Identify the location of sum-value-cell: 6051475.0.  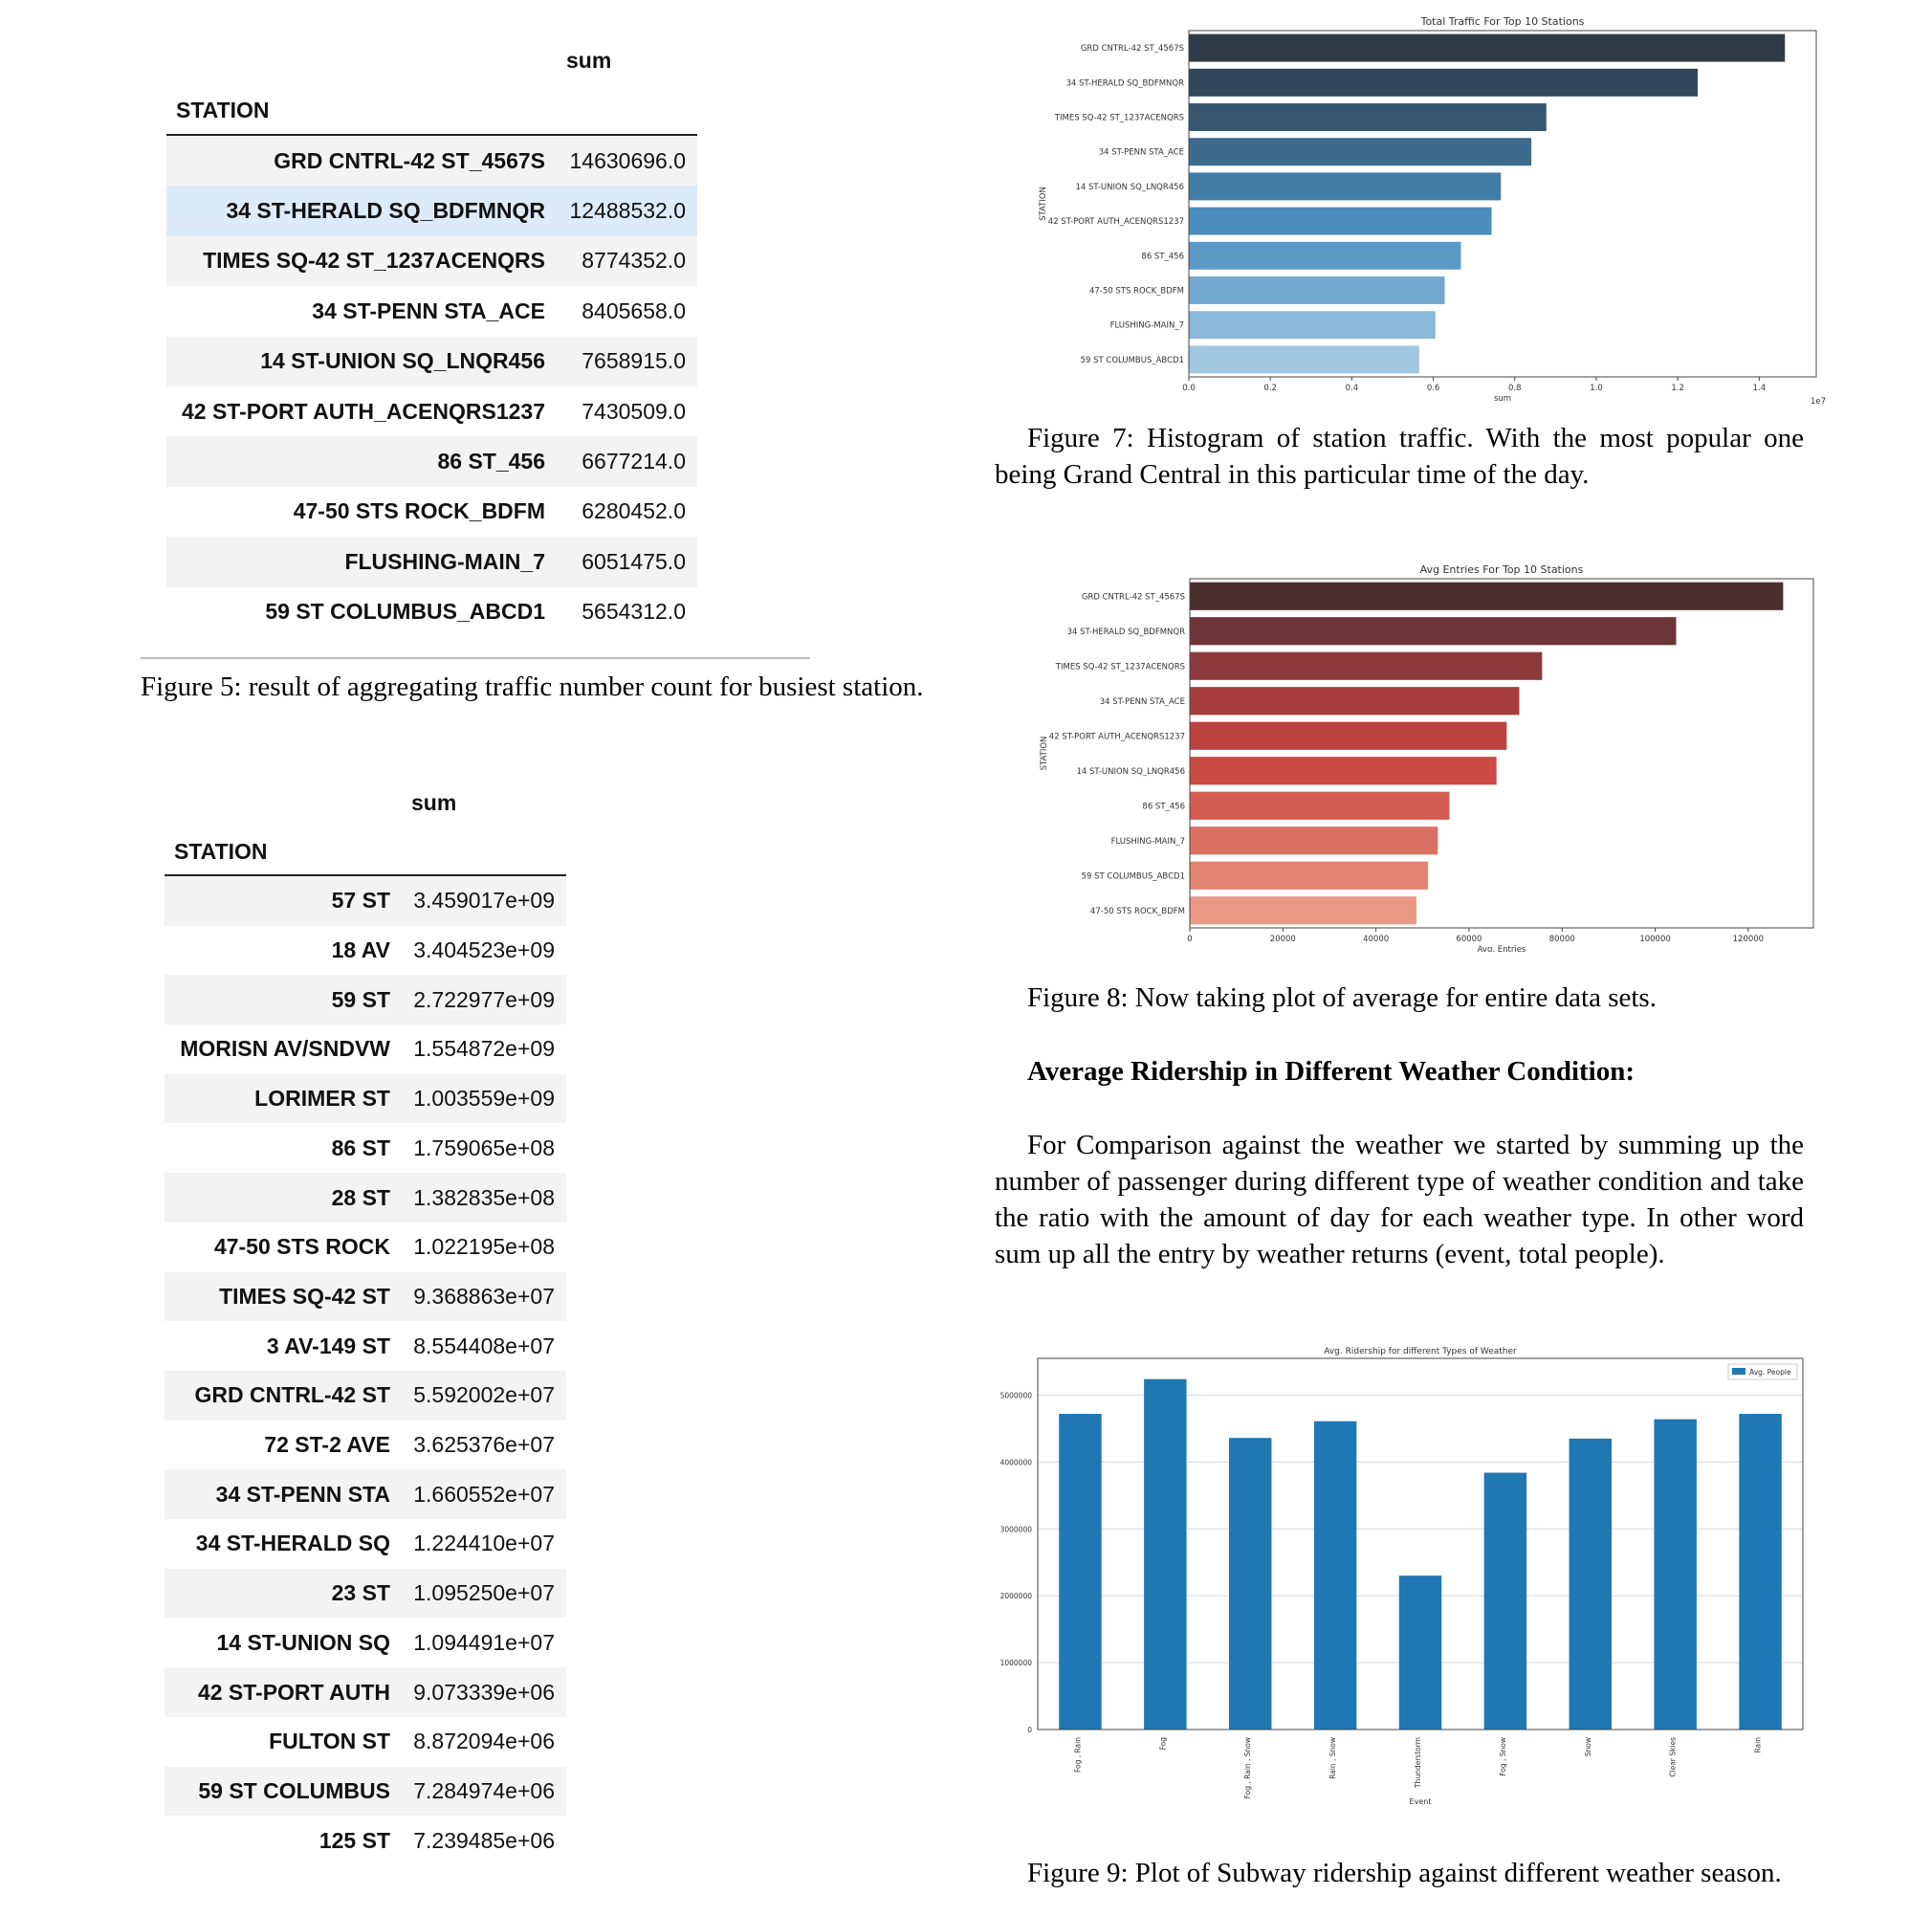
(634, 561).